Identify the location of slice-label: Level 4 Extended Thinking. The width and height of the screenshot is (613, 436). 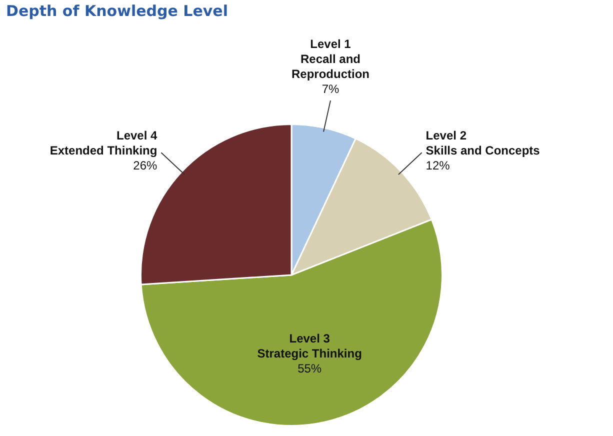
(104, 143).